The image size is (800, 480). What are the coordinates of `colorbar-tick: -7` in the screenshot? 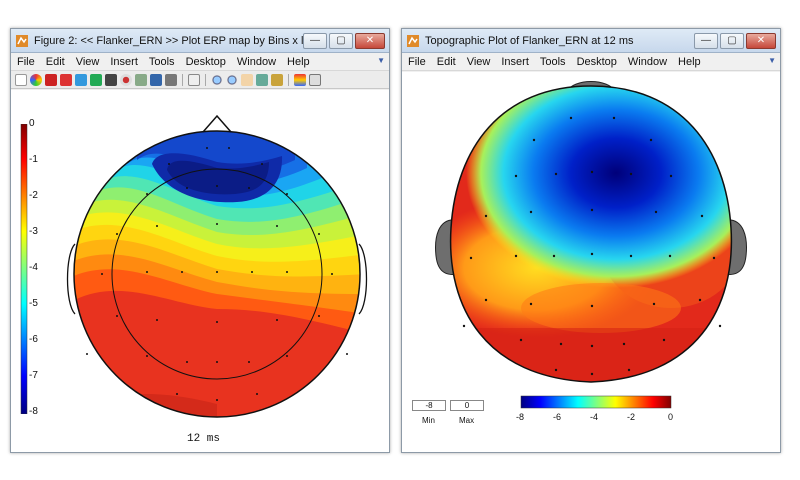 It's located at (33, 375).